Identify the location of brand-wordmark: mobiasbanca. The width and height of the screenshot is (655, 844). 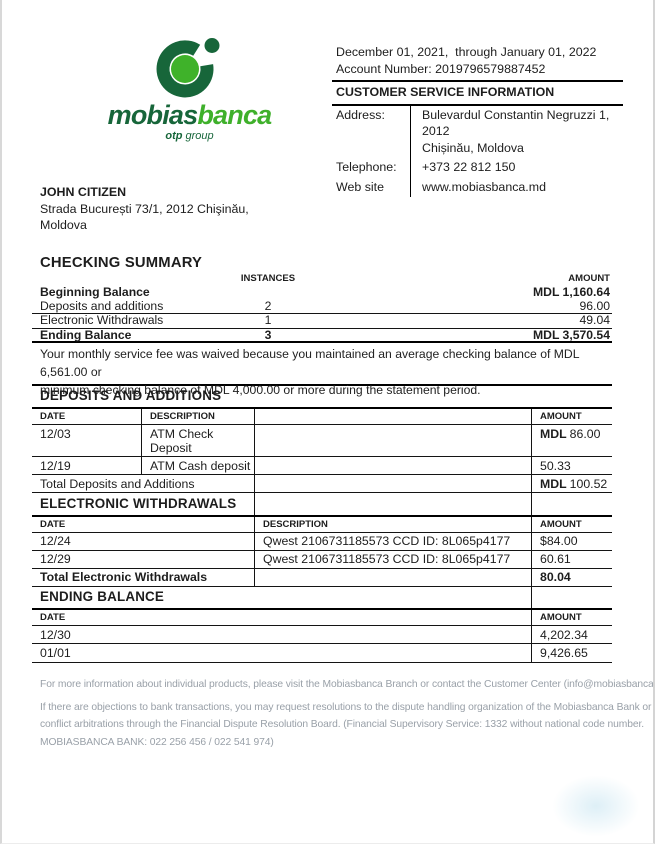
(189, 115).